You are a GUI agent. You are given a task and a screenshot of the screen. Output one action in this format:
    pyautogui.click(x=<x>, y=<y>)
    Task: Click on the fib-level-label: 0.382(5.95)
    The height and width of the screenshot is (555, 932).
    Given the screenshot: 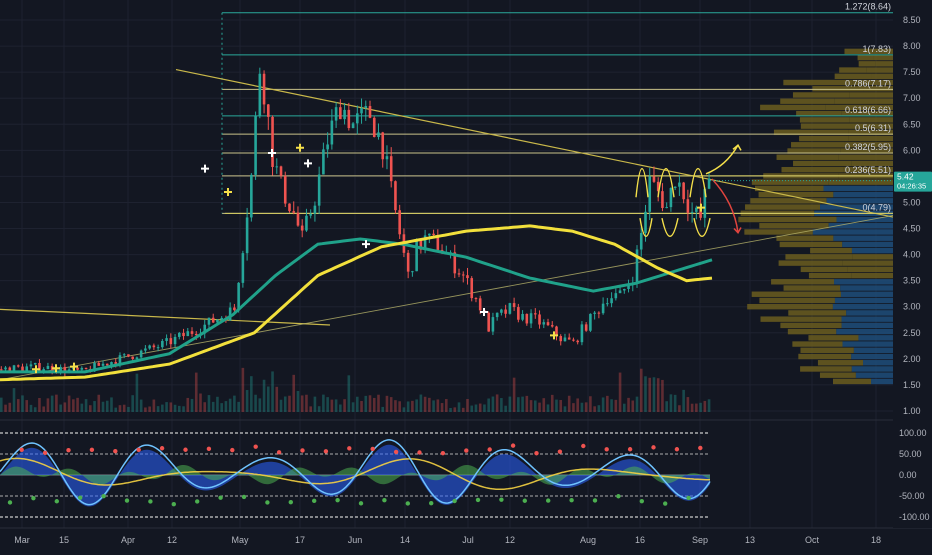 What is the action you would take?
    pyautogui.click(x=868, y=147)
    